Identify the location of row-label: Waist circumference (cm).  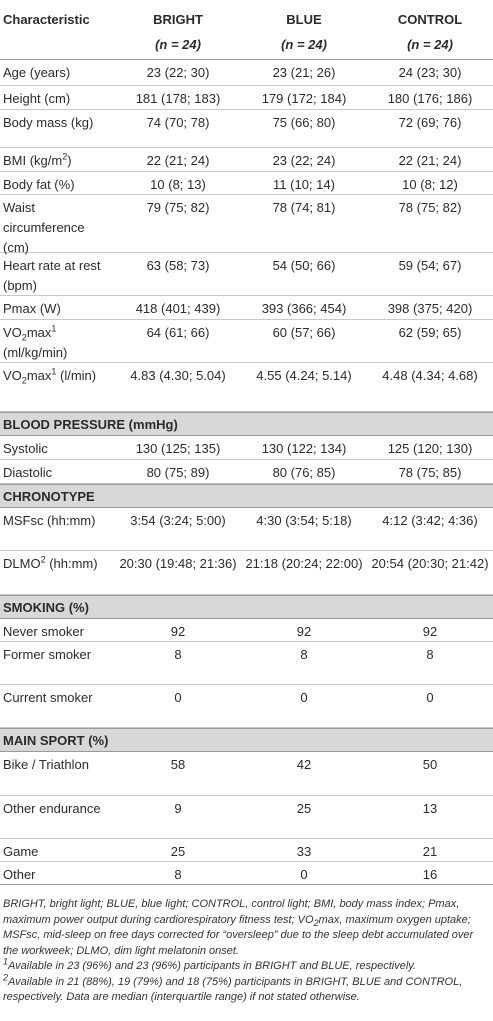
(57, 225).